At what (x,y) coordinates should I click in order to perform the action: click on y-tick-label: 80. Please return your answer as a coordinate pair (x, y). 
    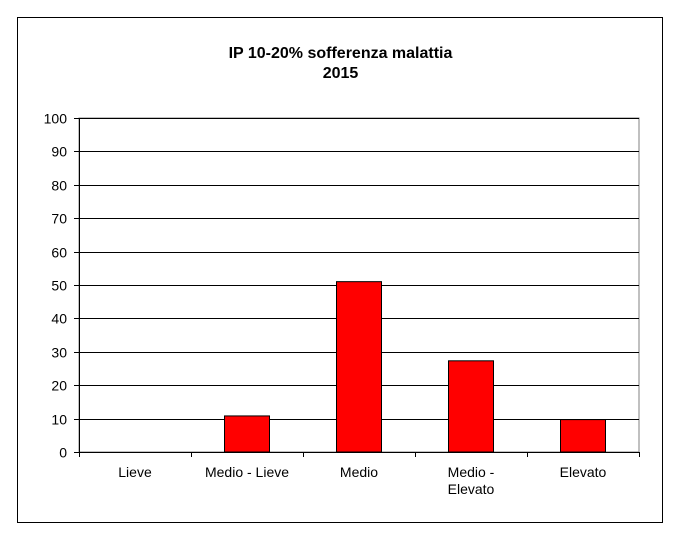
    Looking at the image, I should click on (59, 186).